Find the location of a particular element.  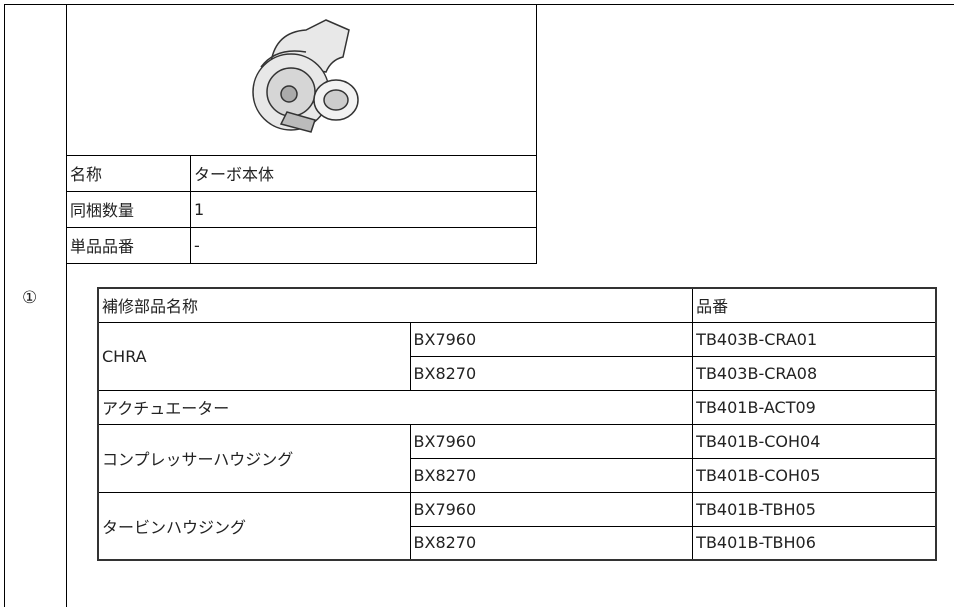

part-number: TB401B-TBH05 is located at coordinates (814, 509).